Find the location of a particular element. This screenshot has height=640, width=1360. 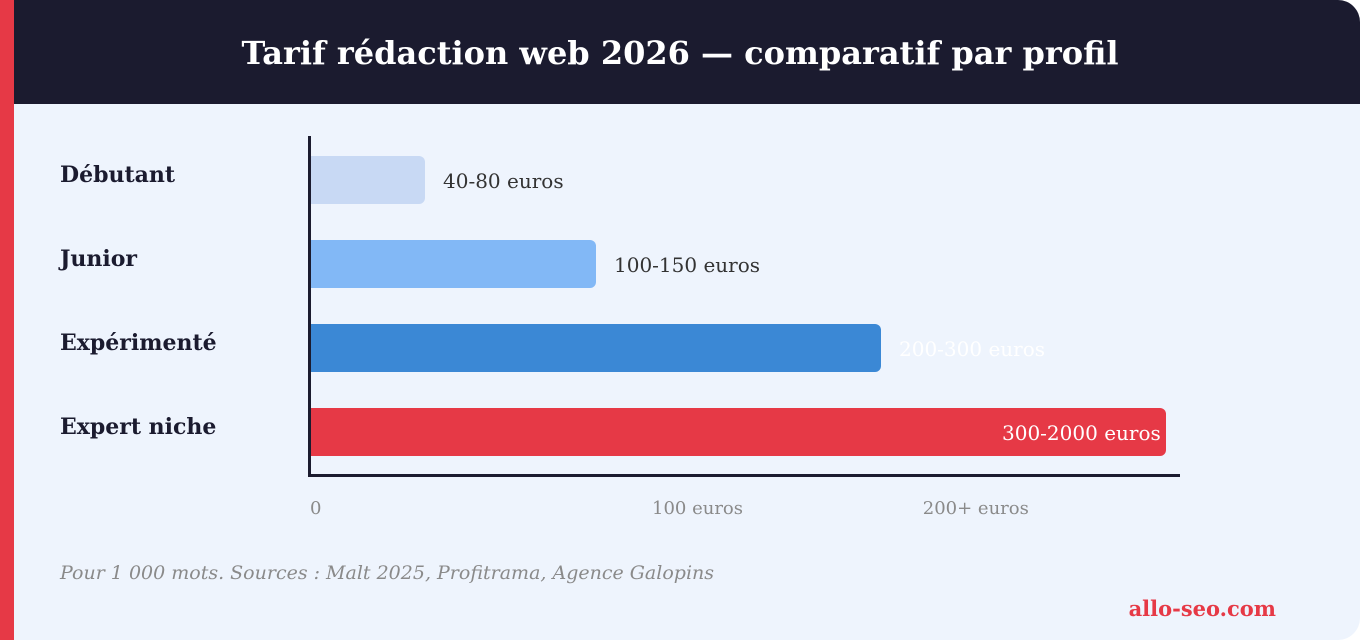

value-label-experimente: 200-300 euros is located at coordinates (972, 349).